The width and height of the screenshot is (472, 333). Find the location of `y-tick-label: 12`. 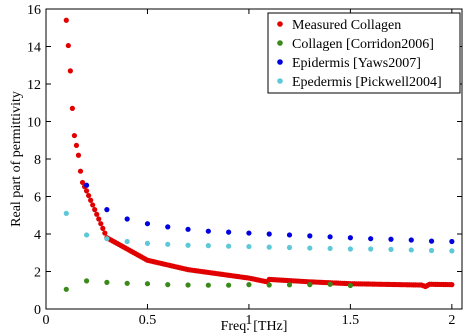

y-tick-label: 12 is located at coordinates (34, 85).